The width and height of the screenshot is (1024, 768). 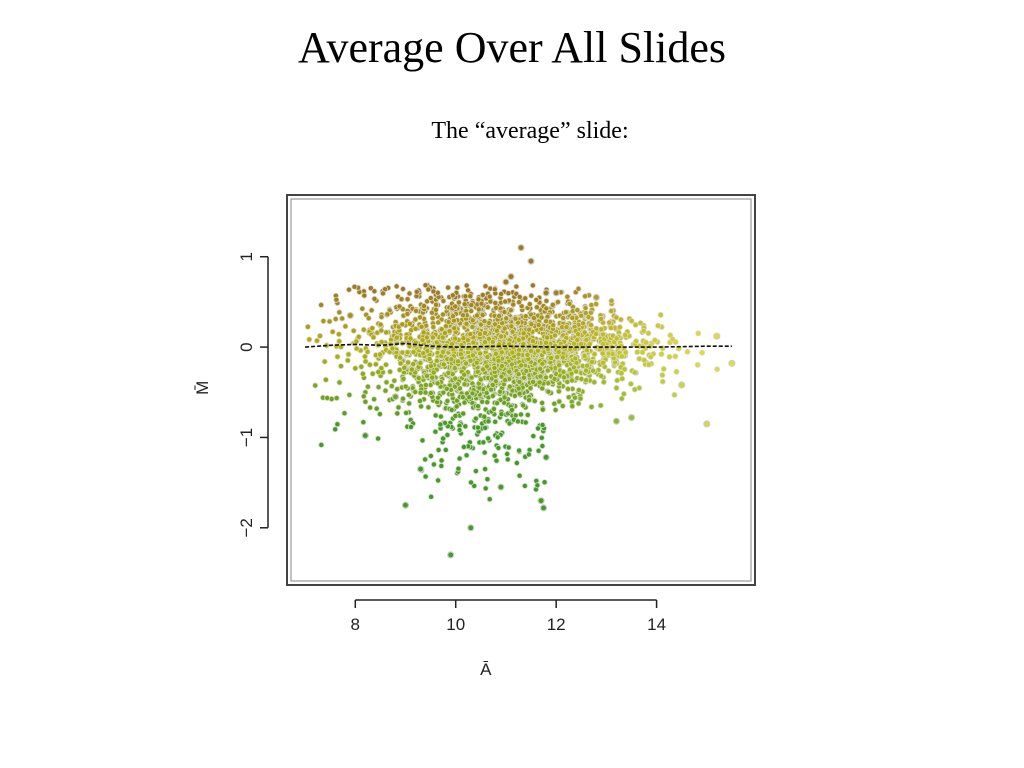 I want to click on x-tick-label: 10, so click(x=455, y=624).